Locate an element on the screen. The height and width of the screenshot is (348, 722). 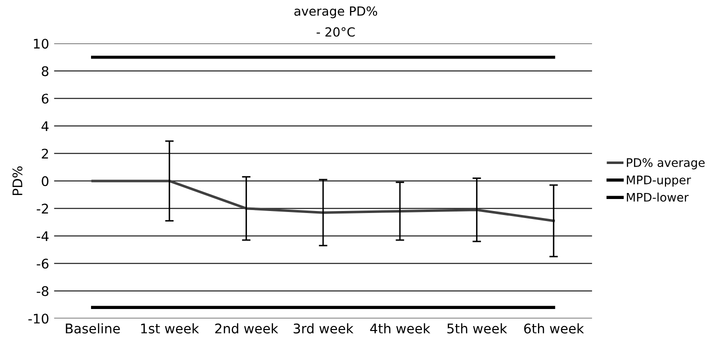
x-tick-label: 5th week is located at coordinates (477, 328).